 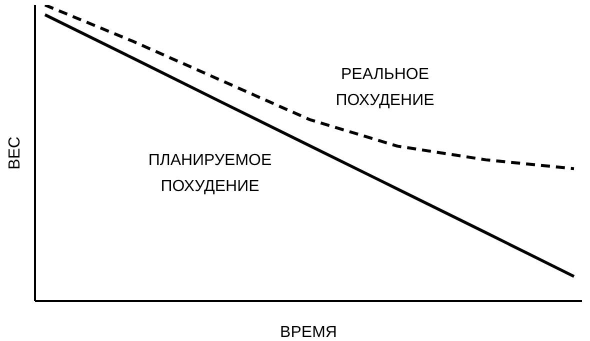 What do you see at coordinates (210, 174) in the screenshot?
I see `series-label: ПЛАНИРУЕМОЕ ПОХУДЕНИЕ` at bounding box center [210, 174].